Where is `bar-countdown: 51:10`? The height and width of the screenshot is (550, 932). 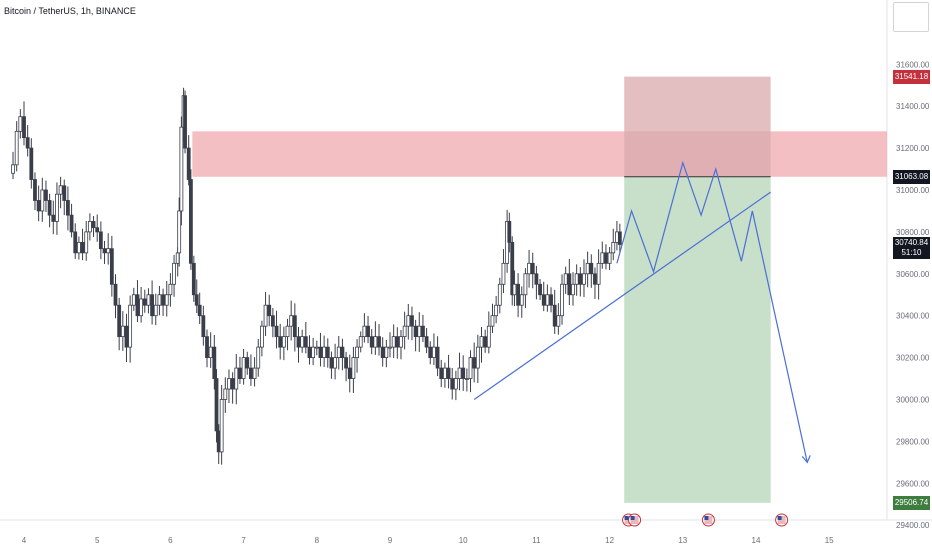
bar-countdown: 51:10 is located at coordinates (911, 253).